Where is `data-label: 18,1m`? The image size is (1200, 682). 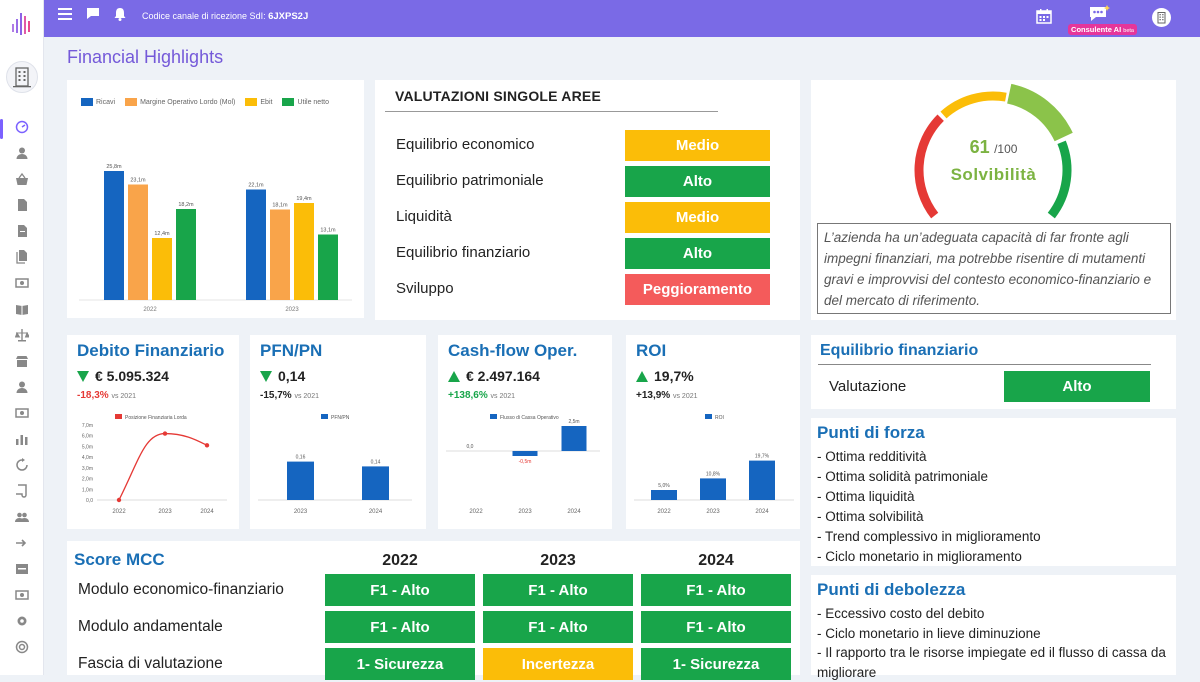
data-label: 18,1m is located at coordinates (280, 206).